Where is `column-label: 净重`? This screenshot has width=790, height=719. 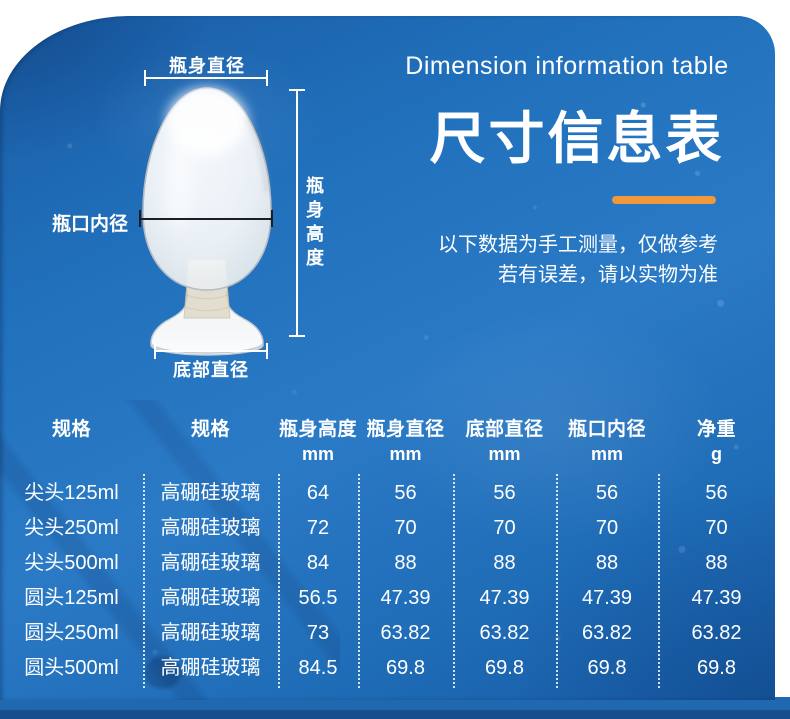 column-label: 净重 is located at coordinates (716, 429).